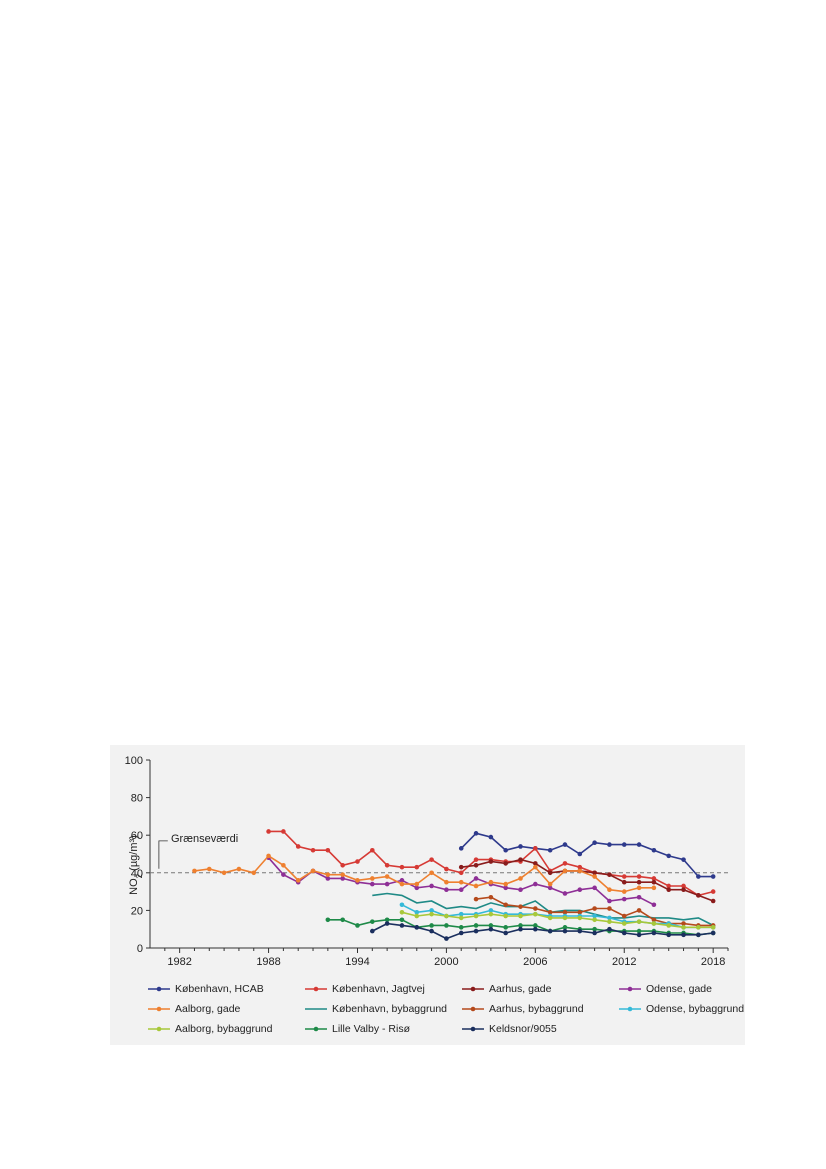  Describe the element at coordinates (137, 911) in the screenshot. I see `y-tick-label: 20` at that location.